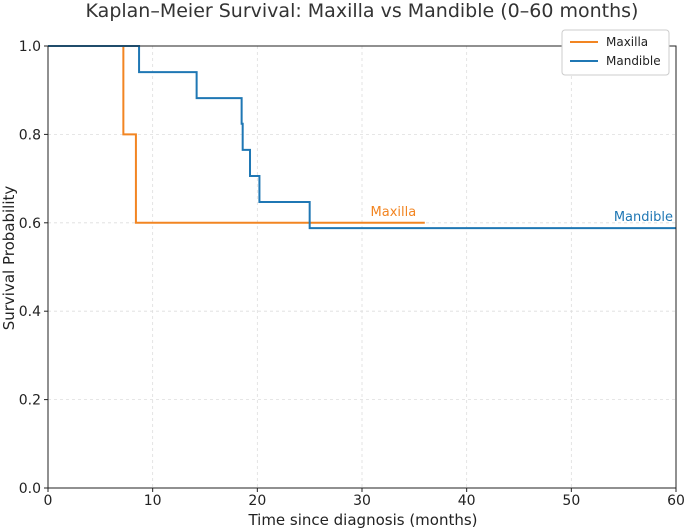 The height and width of the screenshot is (529, 685). I want to click on y-tick-label: 0.8, so click(30, 135).